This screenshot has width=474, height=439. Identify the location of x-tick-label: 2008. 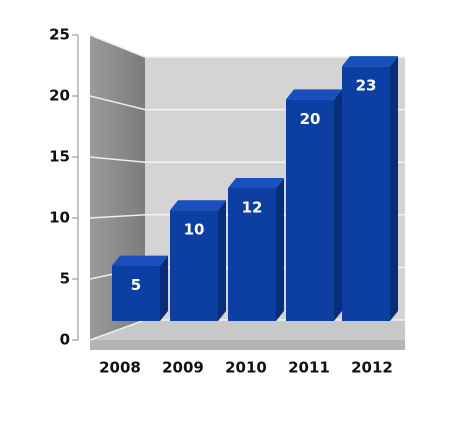
(120, 368).